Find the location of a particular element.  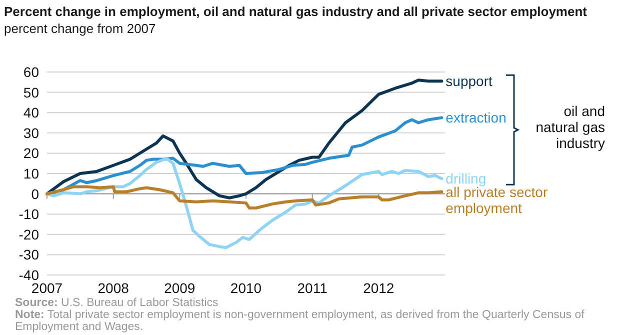

series-label: extraction is located at coordinates (476, 118).